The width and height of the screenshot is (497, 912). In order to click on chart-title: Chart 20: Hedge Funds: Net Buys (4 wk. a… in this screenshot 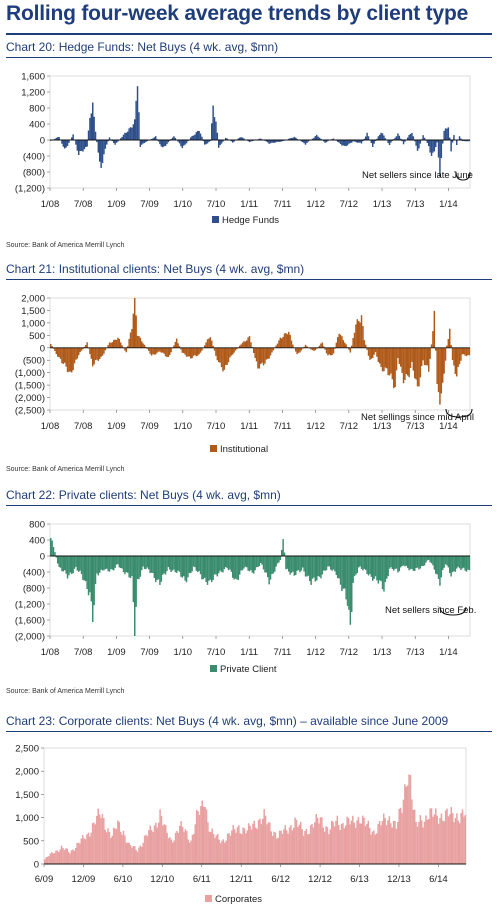, I will do `click(142, 47)`.